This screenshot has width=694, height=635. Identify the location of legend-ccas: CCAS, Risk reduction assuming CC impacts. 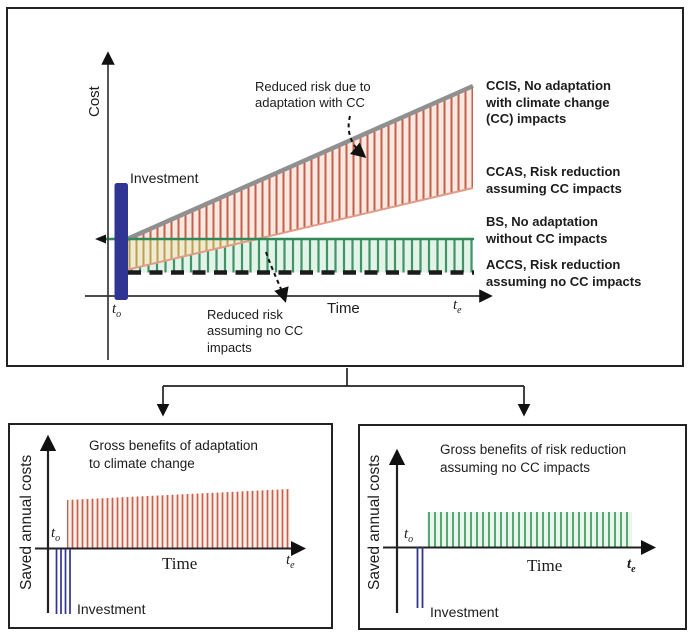
(554, 180).